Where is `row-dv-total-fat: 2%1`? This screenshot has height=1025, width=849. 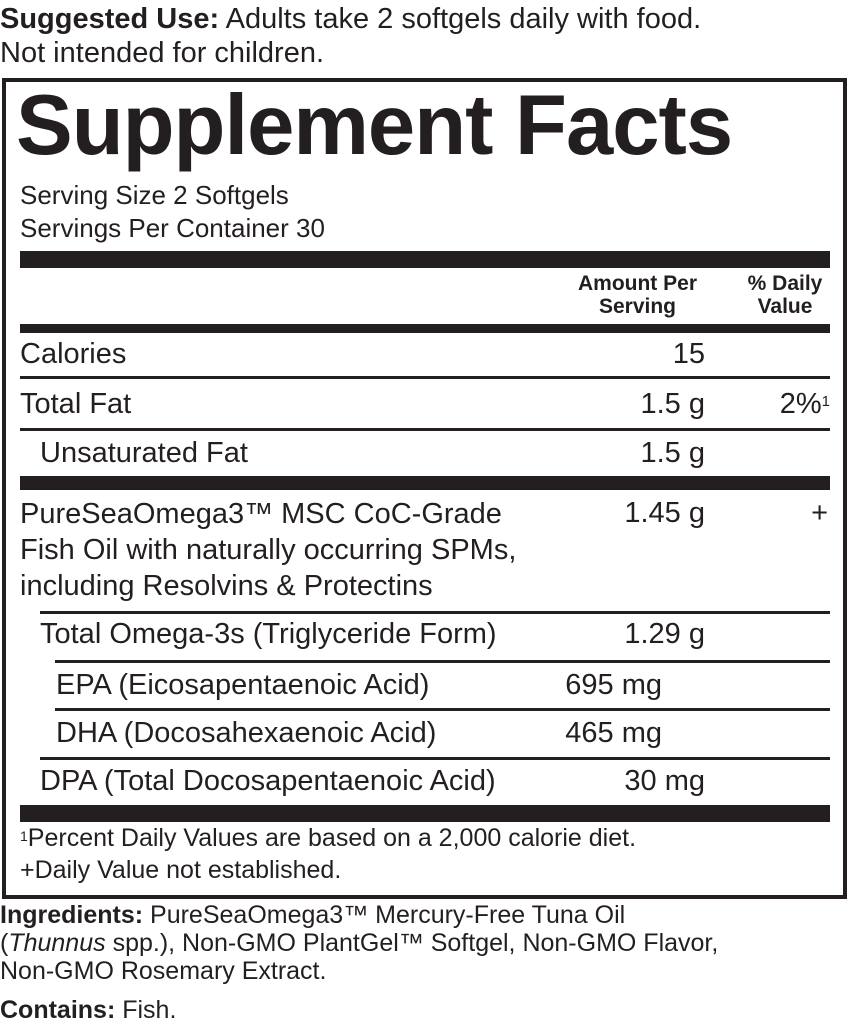 row-dv-total-fat: 2%1 is located at coordinates (775, 404).